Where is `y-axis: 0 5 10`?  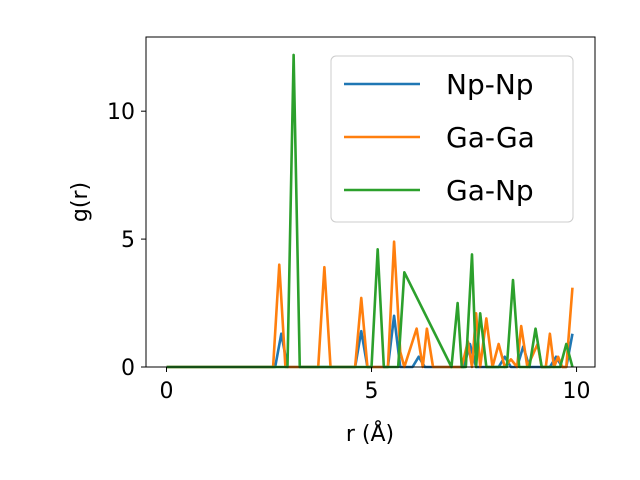
y-axis: 0 5 10 is located at coordinates (126, 240).